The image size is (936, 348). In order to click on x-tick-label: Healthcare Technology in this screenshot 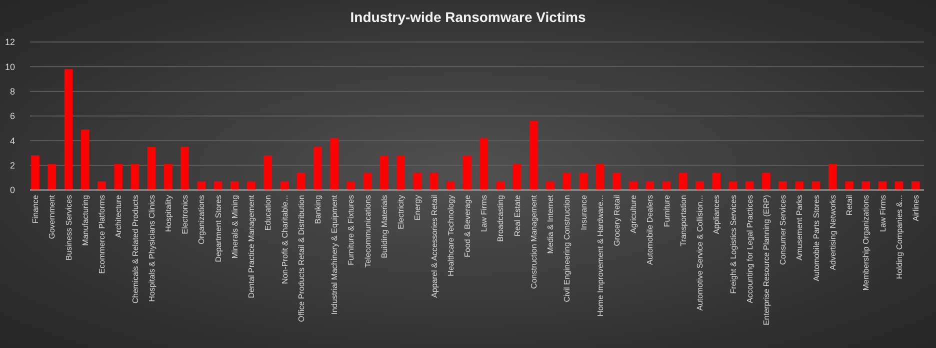, I will do `click(451, 235)`.